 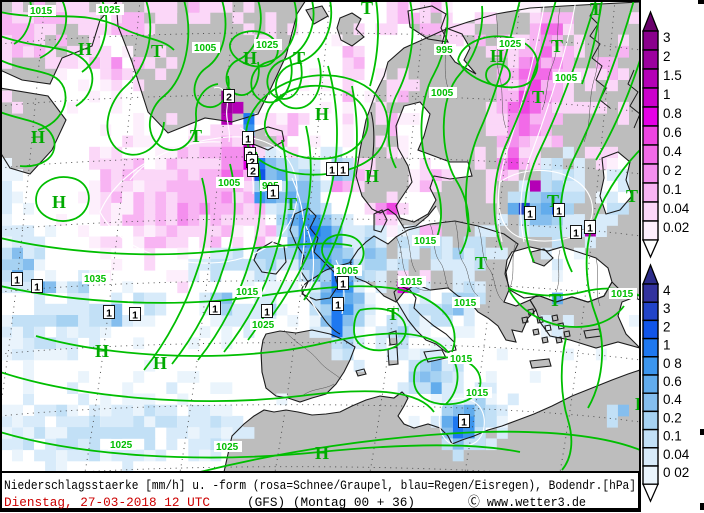 What do you see at coordinates (667, 290) in the screenshot?
I see `svg-text: 4` at bounding box center [667, 290].